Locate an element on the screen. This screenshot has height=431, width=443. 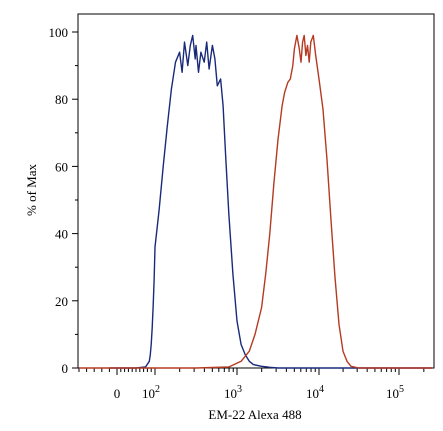
x-axis-label: EM-22 Alexa 488 is located at coordinates (254, 414).